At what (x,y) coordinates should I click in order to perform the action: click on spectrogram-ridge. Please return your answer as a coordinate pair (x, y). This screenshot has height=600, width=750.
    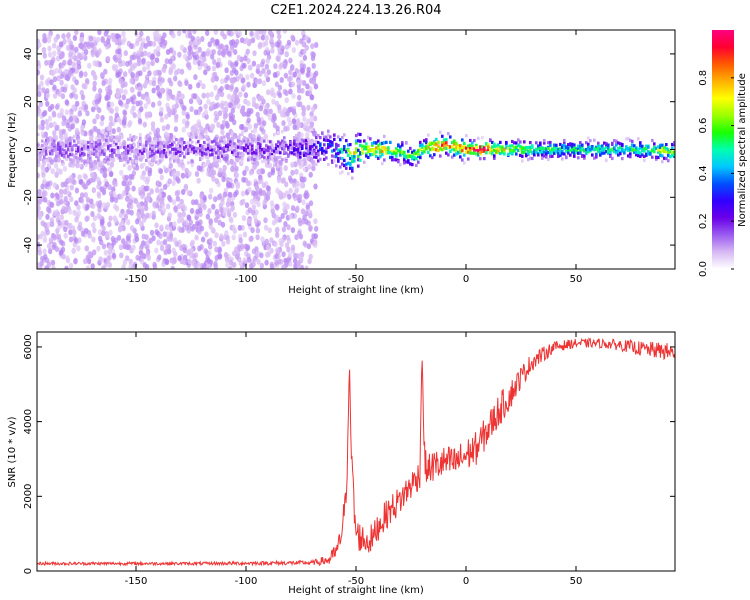
    Looking at the image, I should click on (356, 153).